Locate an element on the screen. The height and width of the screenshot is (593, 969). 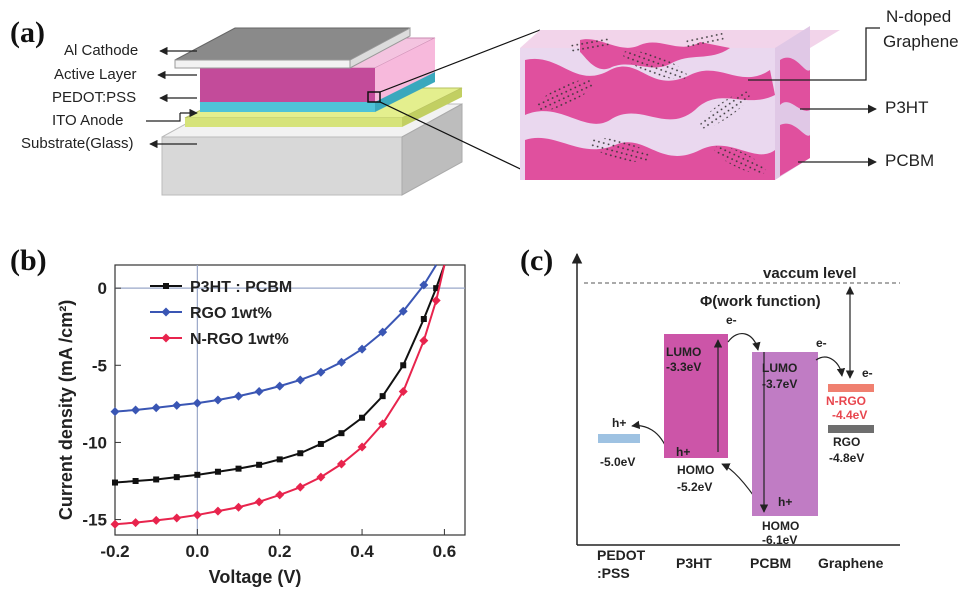
label-substrate: Substrate(Glass) is located at coordinates (77, 143).